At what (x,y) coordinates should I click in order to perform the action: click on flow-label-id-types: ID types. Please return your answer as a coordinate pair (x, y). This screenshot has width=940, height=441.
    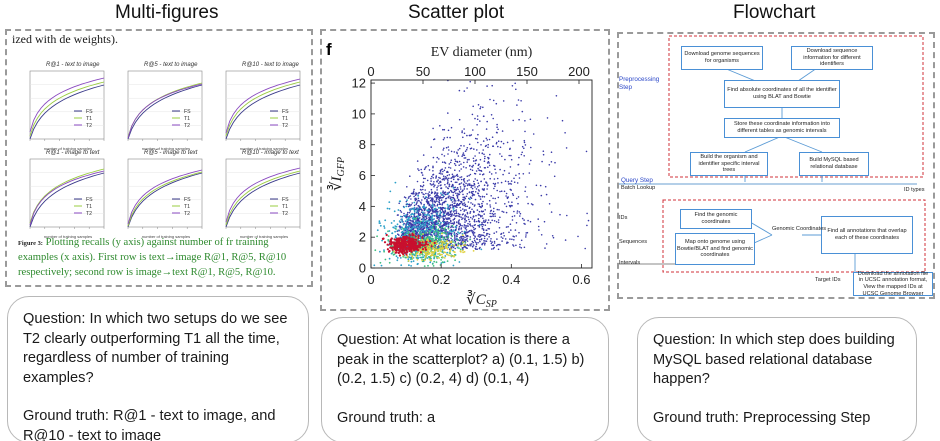
    Looking at the image, I should click on (914, 190).